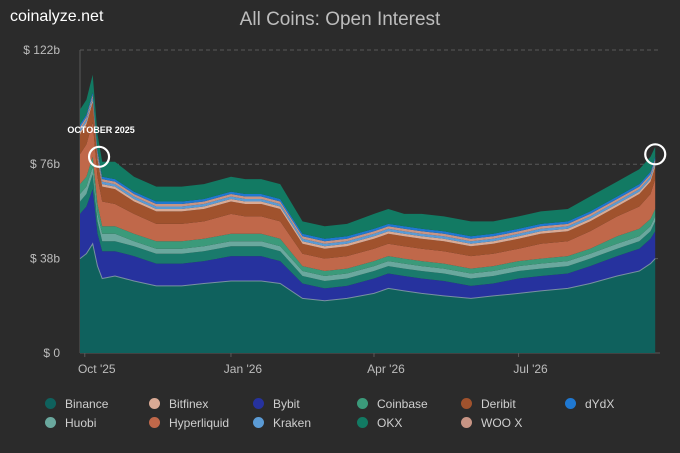 This screenshot has height=453, width=680. Describe the element at coordinates (81, 422) in the screenshot. I see `legend-label: Huobi` at that location.